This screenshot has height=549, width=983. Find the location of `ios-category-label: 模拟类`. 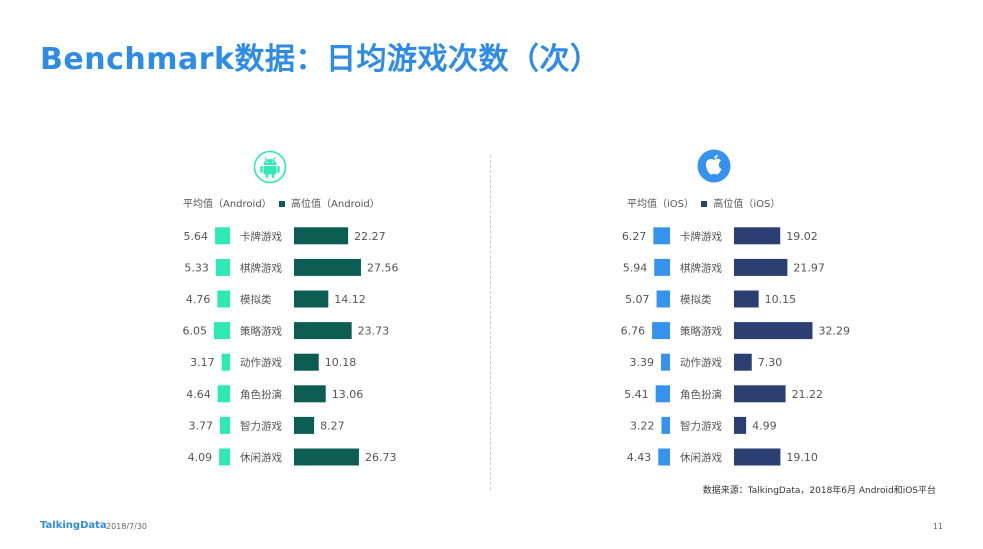

ios-category-label: 模拟类 is located at coordinates (696, 299).